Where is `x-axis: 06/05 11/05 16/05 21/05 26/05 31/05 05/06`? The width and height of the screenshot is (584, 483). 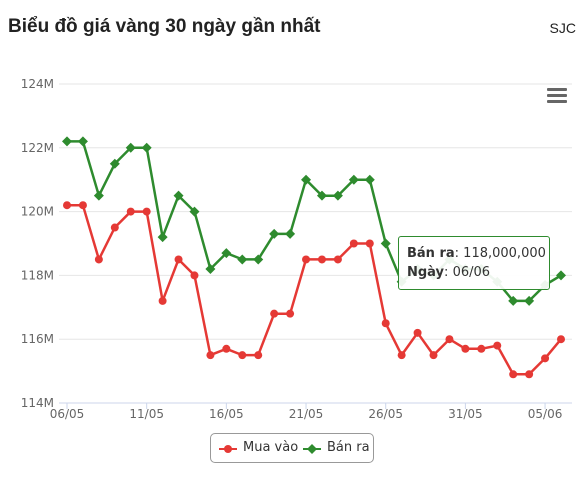 x-axis: 06/05 11/05 16/05 21/05 26/05 31/05 05/06 is located at coordinates (311, 411).